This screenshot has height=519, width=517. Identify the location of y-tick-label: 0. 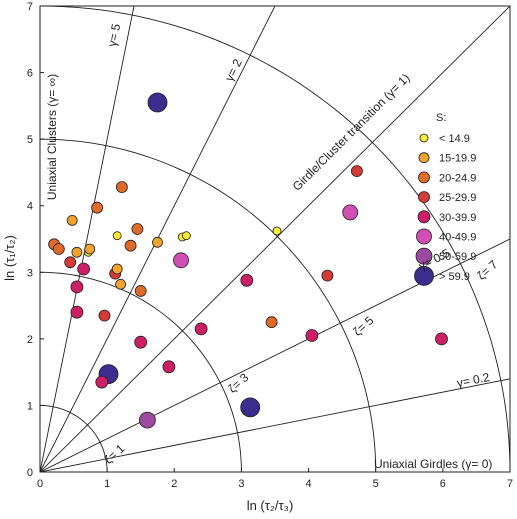
(30, 473).